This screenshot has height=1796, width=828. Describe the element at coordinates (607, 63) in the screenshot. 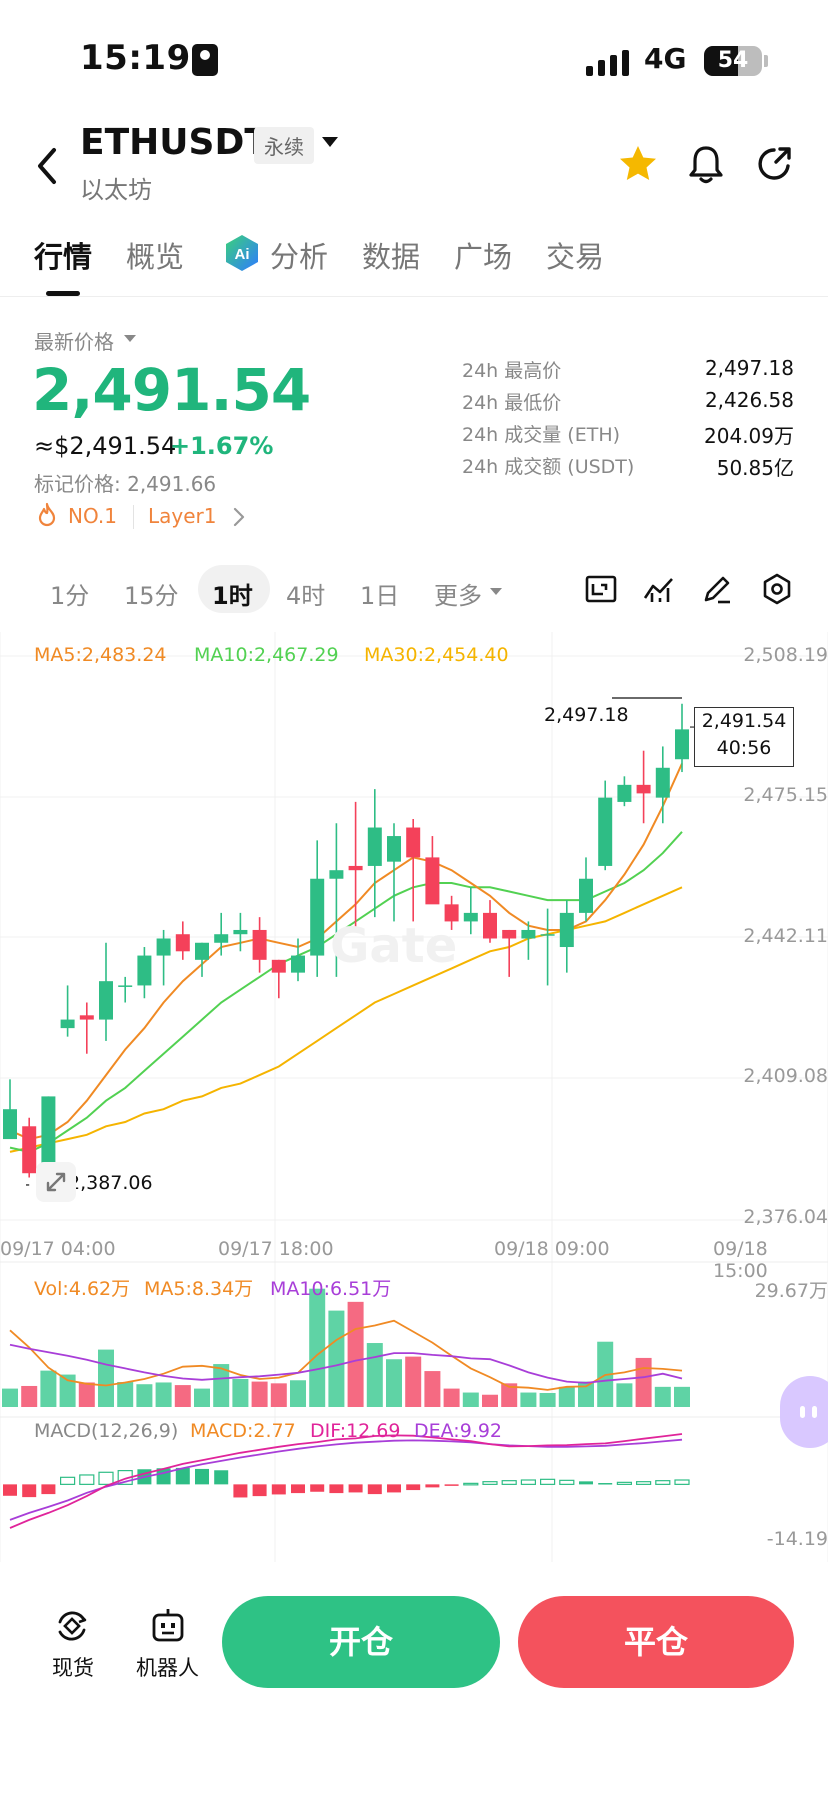

I see `signal-icon` at that location.